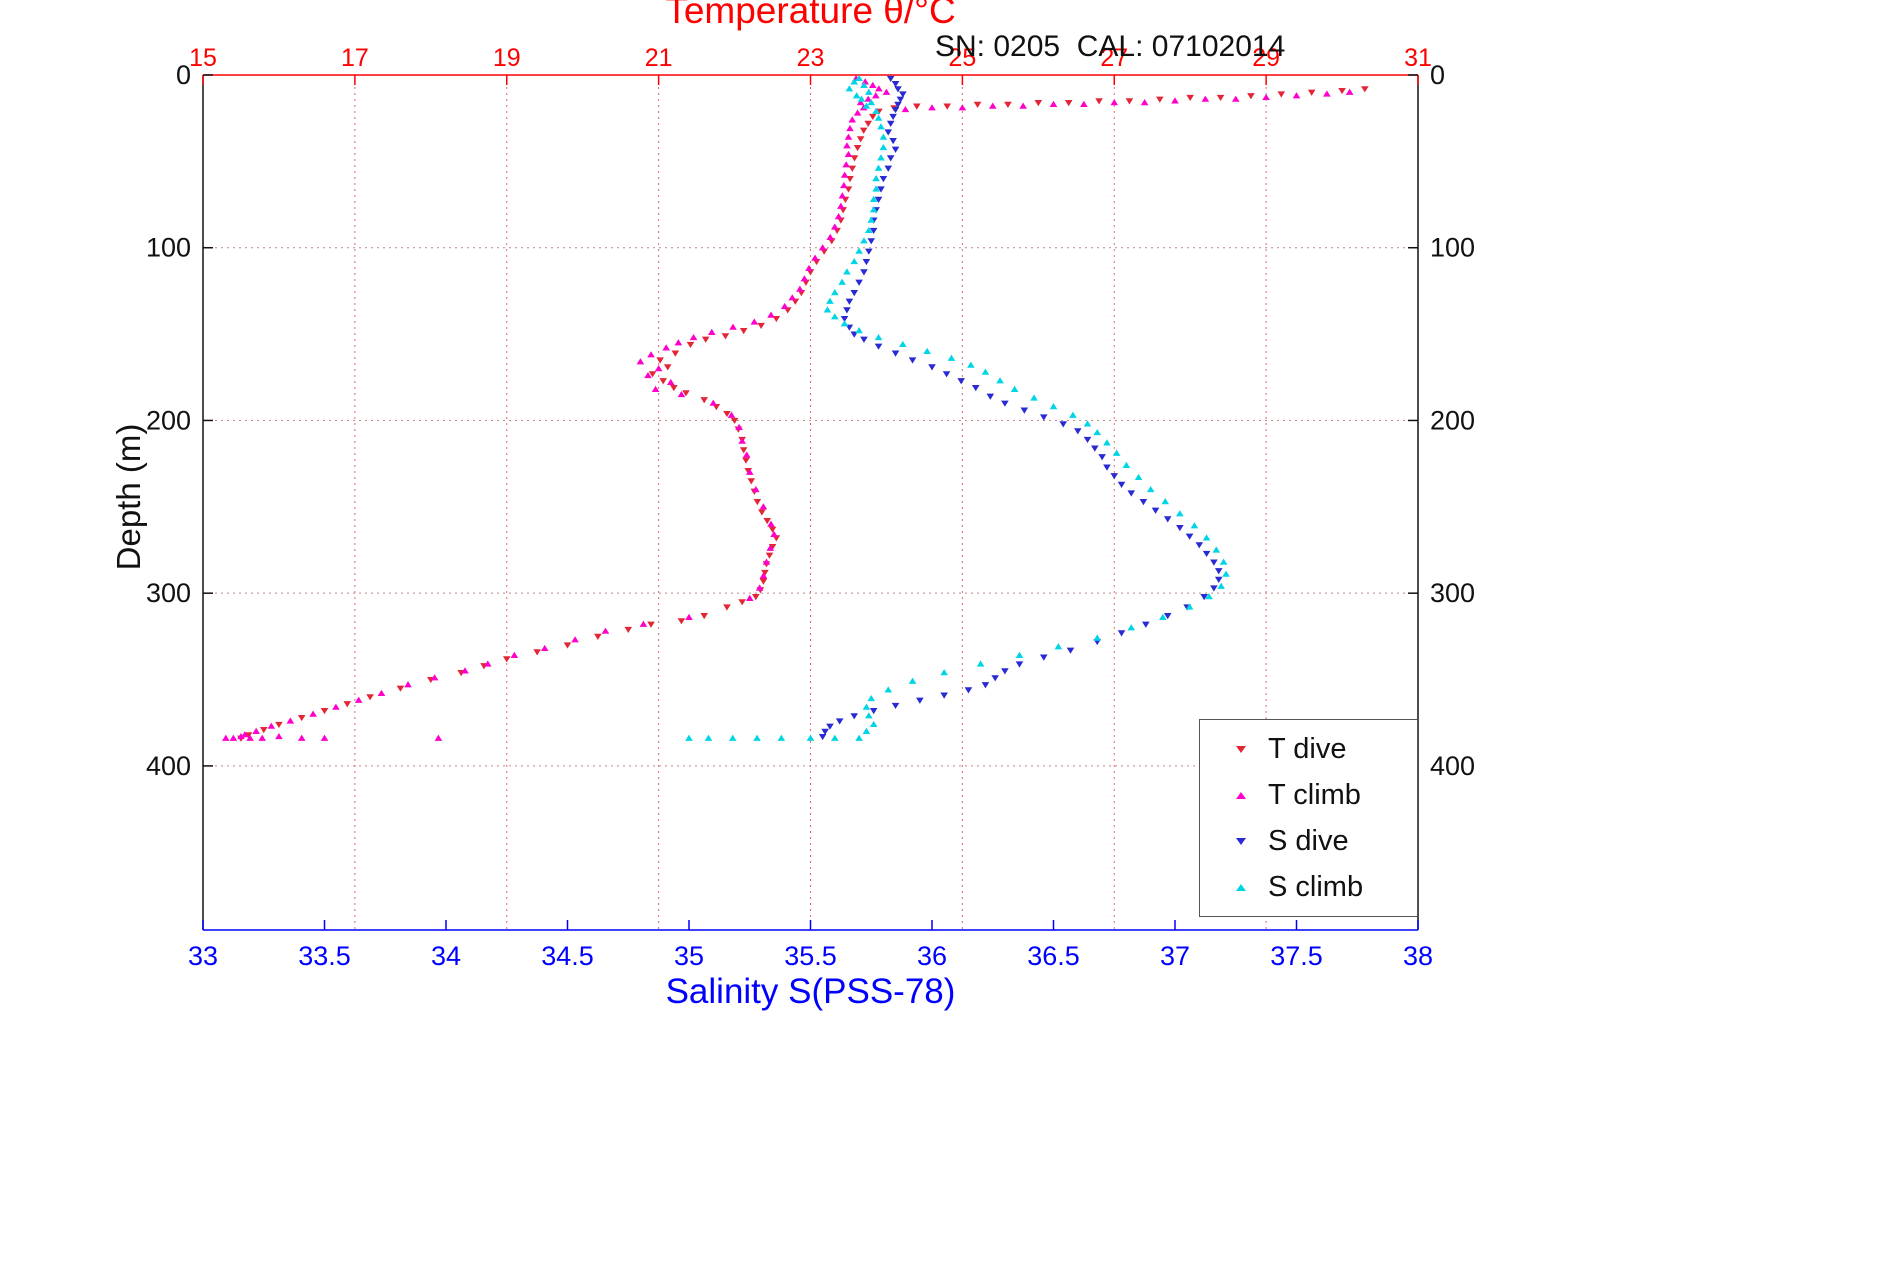 Image resolution: width=1891 pixels, height=1262 pixels. I want to click on svg-text: 23, so click(811, 58).